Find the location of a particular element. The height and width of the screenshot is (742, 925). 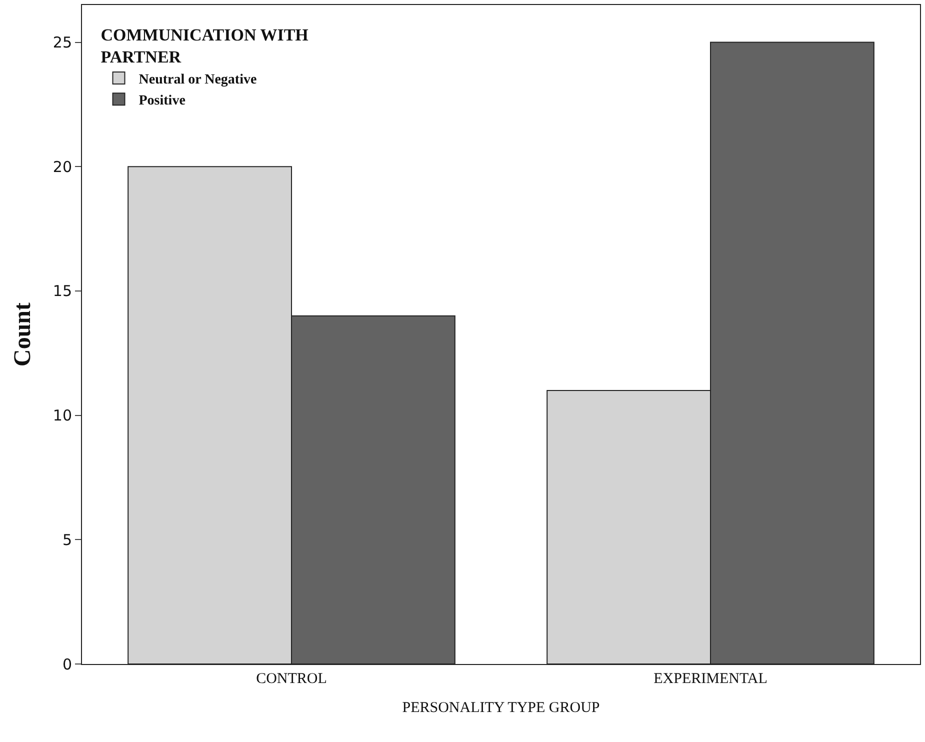

y-tick-label: 10 is located at coordinates (62, 415).